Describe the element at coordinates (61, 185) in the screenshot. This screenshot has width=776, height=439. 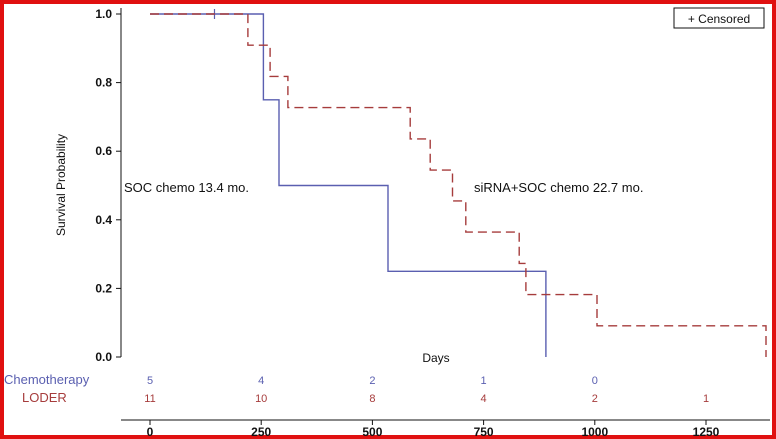
I see `y-axis-title: Survival Probability` at that location.